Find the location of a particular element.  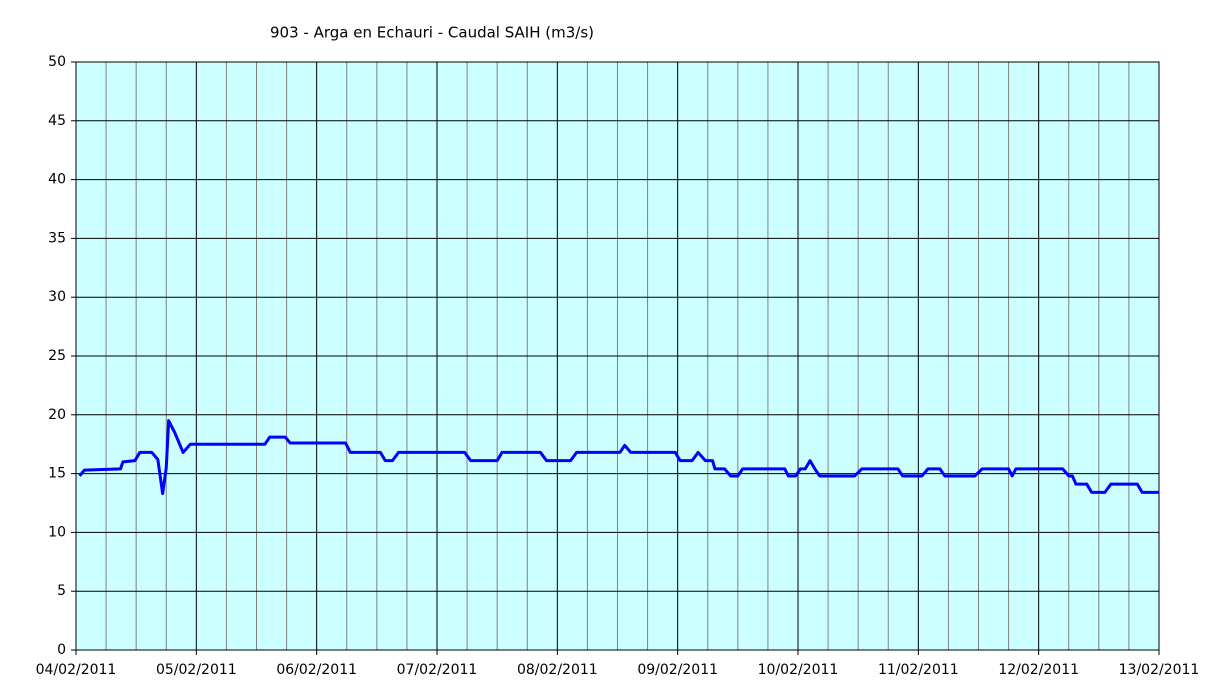

y-tick-label: 25 is located at coordinates (57, 356).